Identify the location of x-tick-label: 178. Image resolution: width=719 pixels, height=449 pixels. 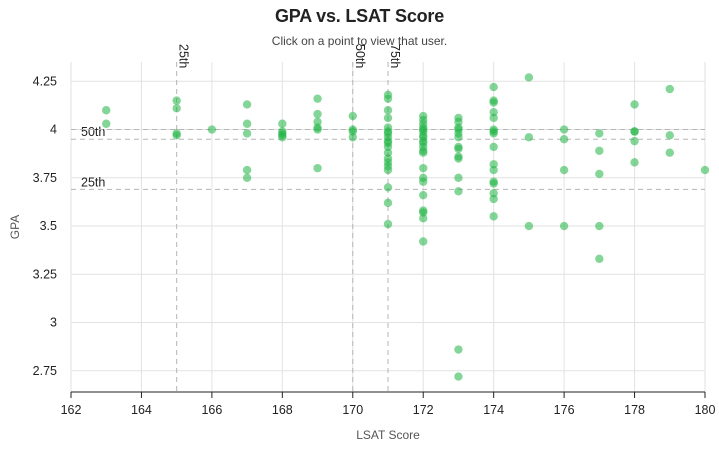
(634, 410).